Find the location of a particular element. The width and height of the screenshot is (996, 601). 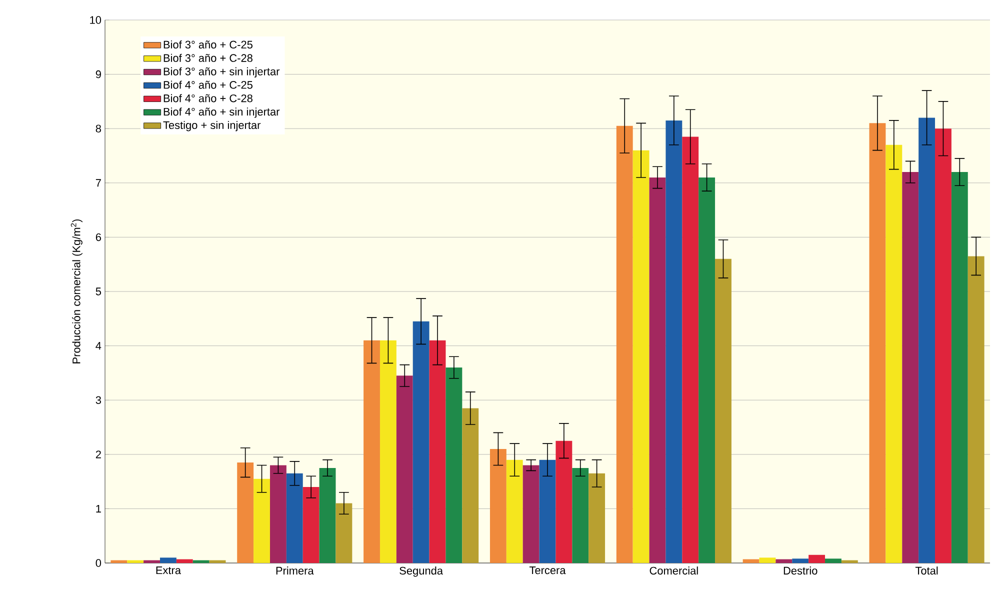

y-axis-title: Producción comercial (Kg/m$^{2}$) is located at coordinates (76, 291).